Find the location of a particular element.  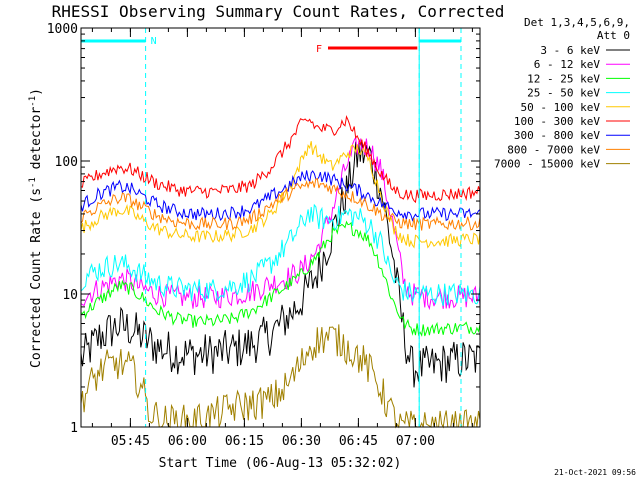

legend-label-5: 50 - 100 keV is located at coordinates (561, 107).